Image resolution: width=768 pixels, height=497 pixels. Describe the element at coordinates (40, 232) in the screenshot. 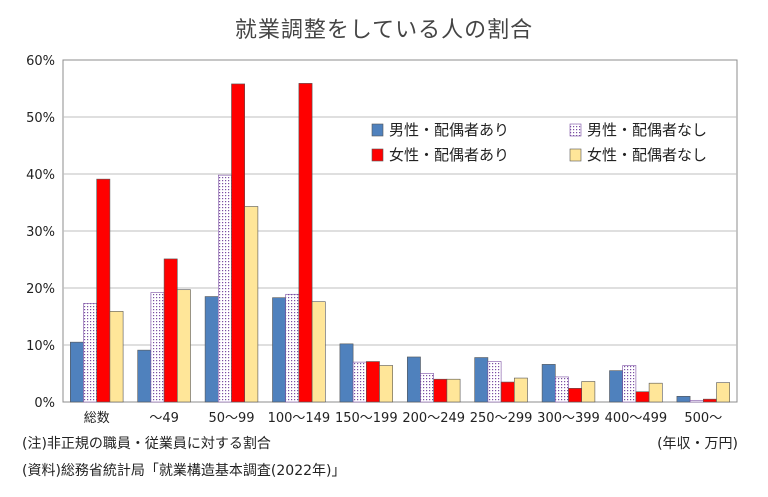

I see `y-tick-label: 30%` at that location.